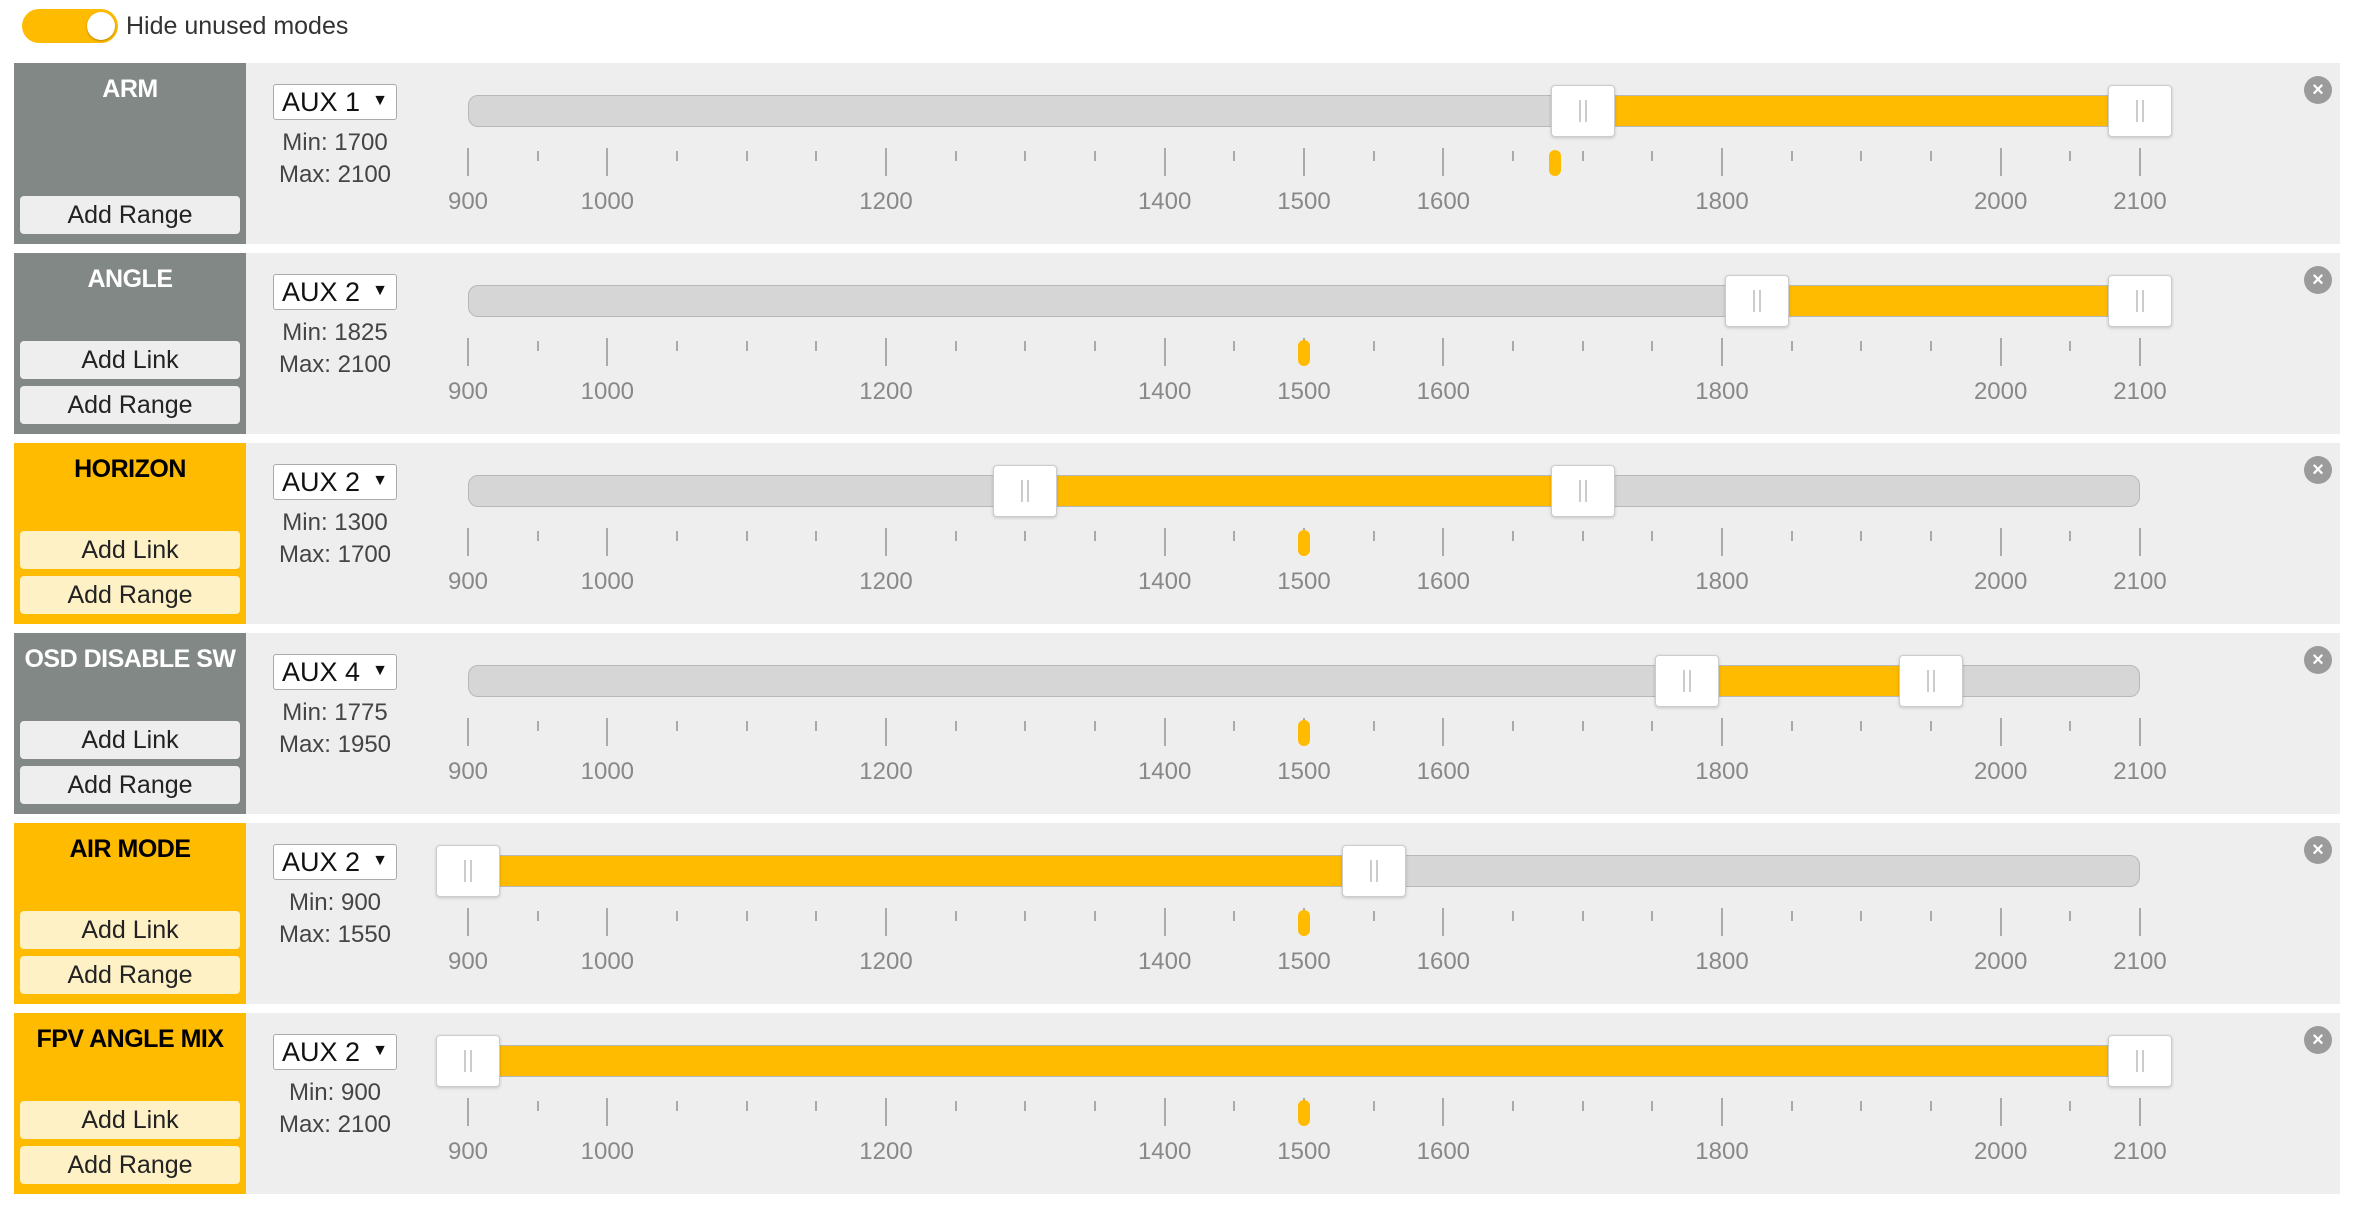 This screenshot has height=1216, width=2354. What do you see at coordinates (1304, 1113) in the screenshot?
I see `channel-value-marker` at bounding box center [1304, 1113].